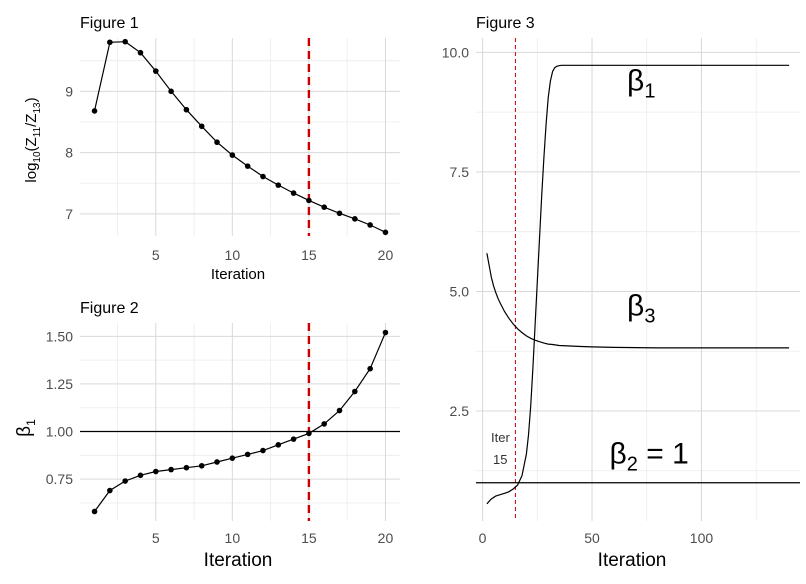  Describe the element at coordinates (26, 428) in the screenshot. I see `figure-2-y-axis-label: β1` at that location.